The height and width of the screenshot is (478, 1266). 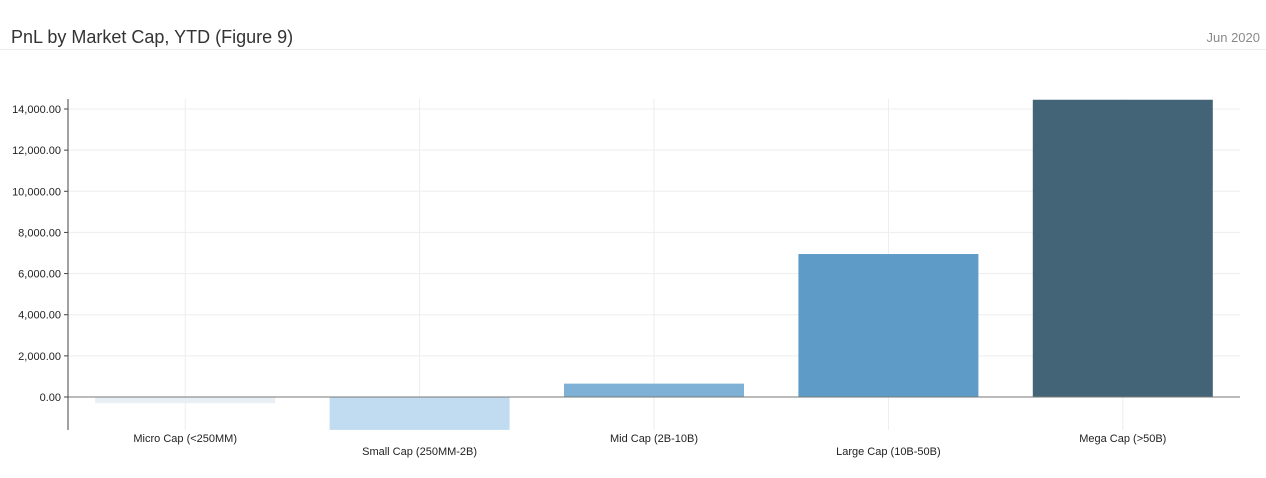 What do you see at coordinates (1233, 37) in the screenshot?
I see `chart-date: Jun 2020` at bounding box center [1233, 37].